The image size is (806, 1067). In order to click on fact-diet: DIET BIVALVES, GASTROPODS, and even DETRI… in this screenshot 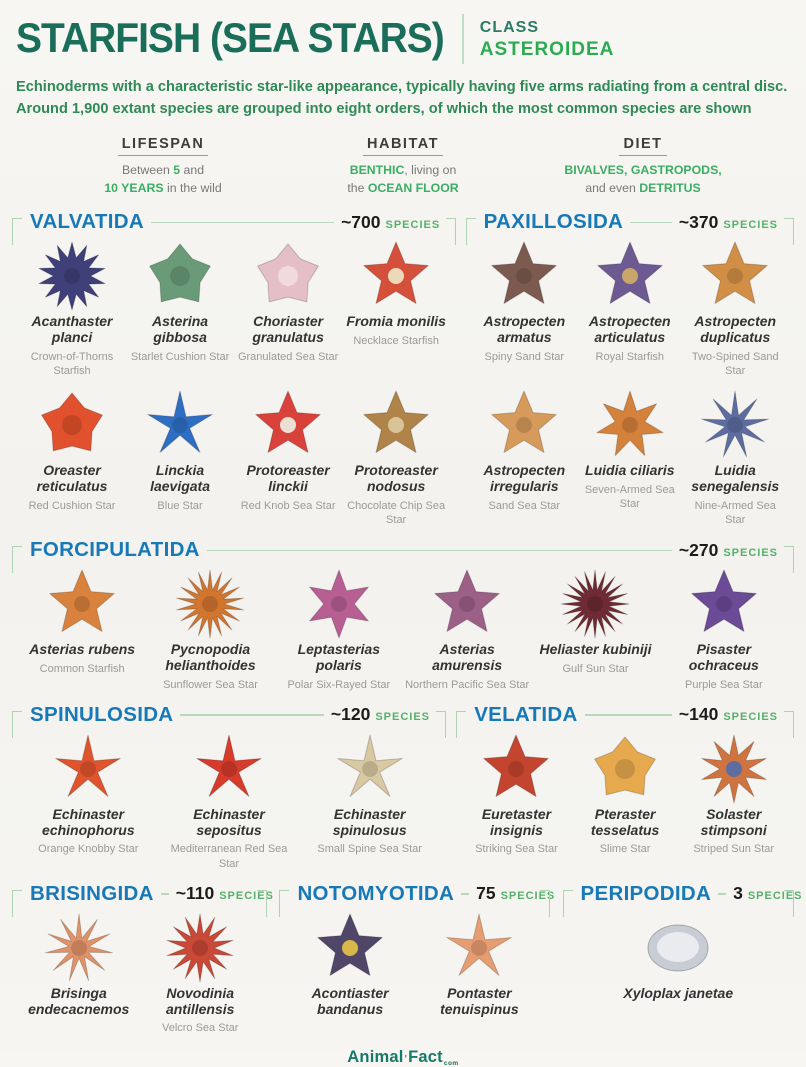, I will do `click(643, 166)`.